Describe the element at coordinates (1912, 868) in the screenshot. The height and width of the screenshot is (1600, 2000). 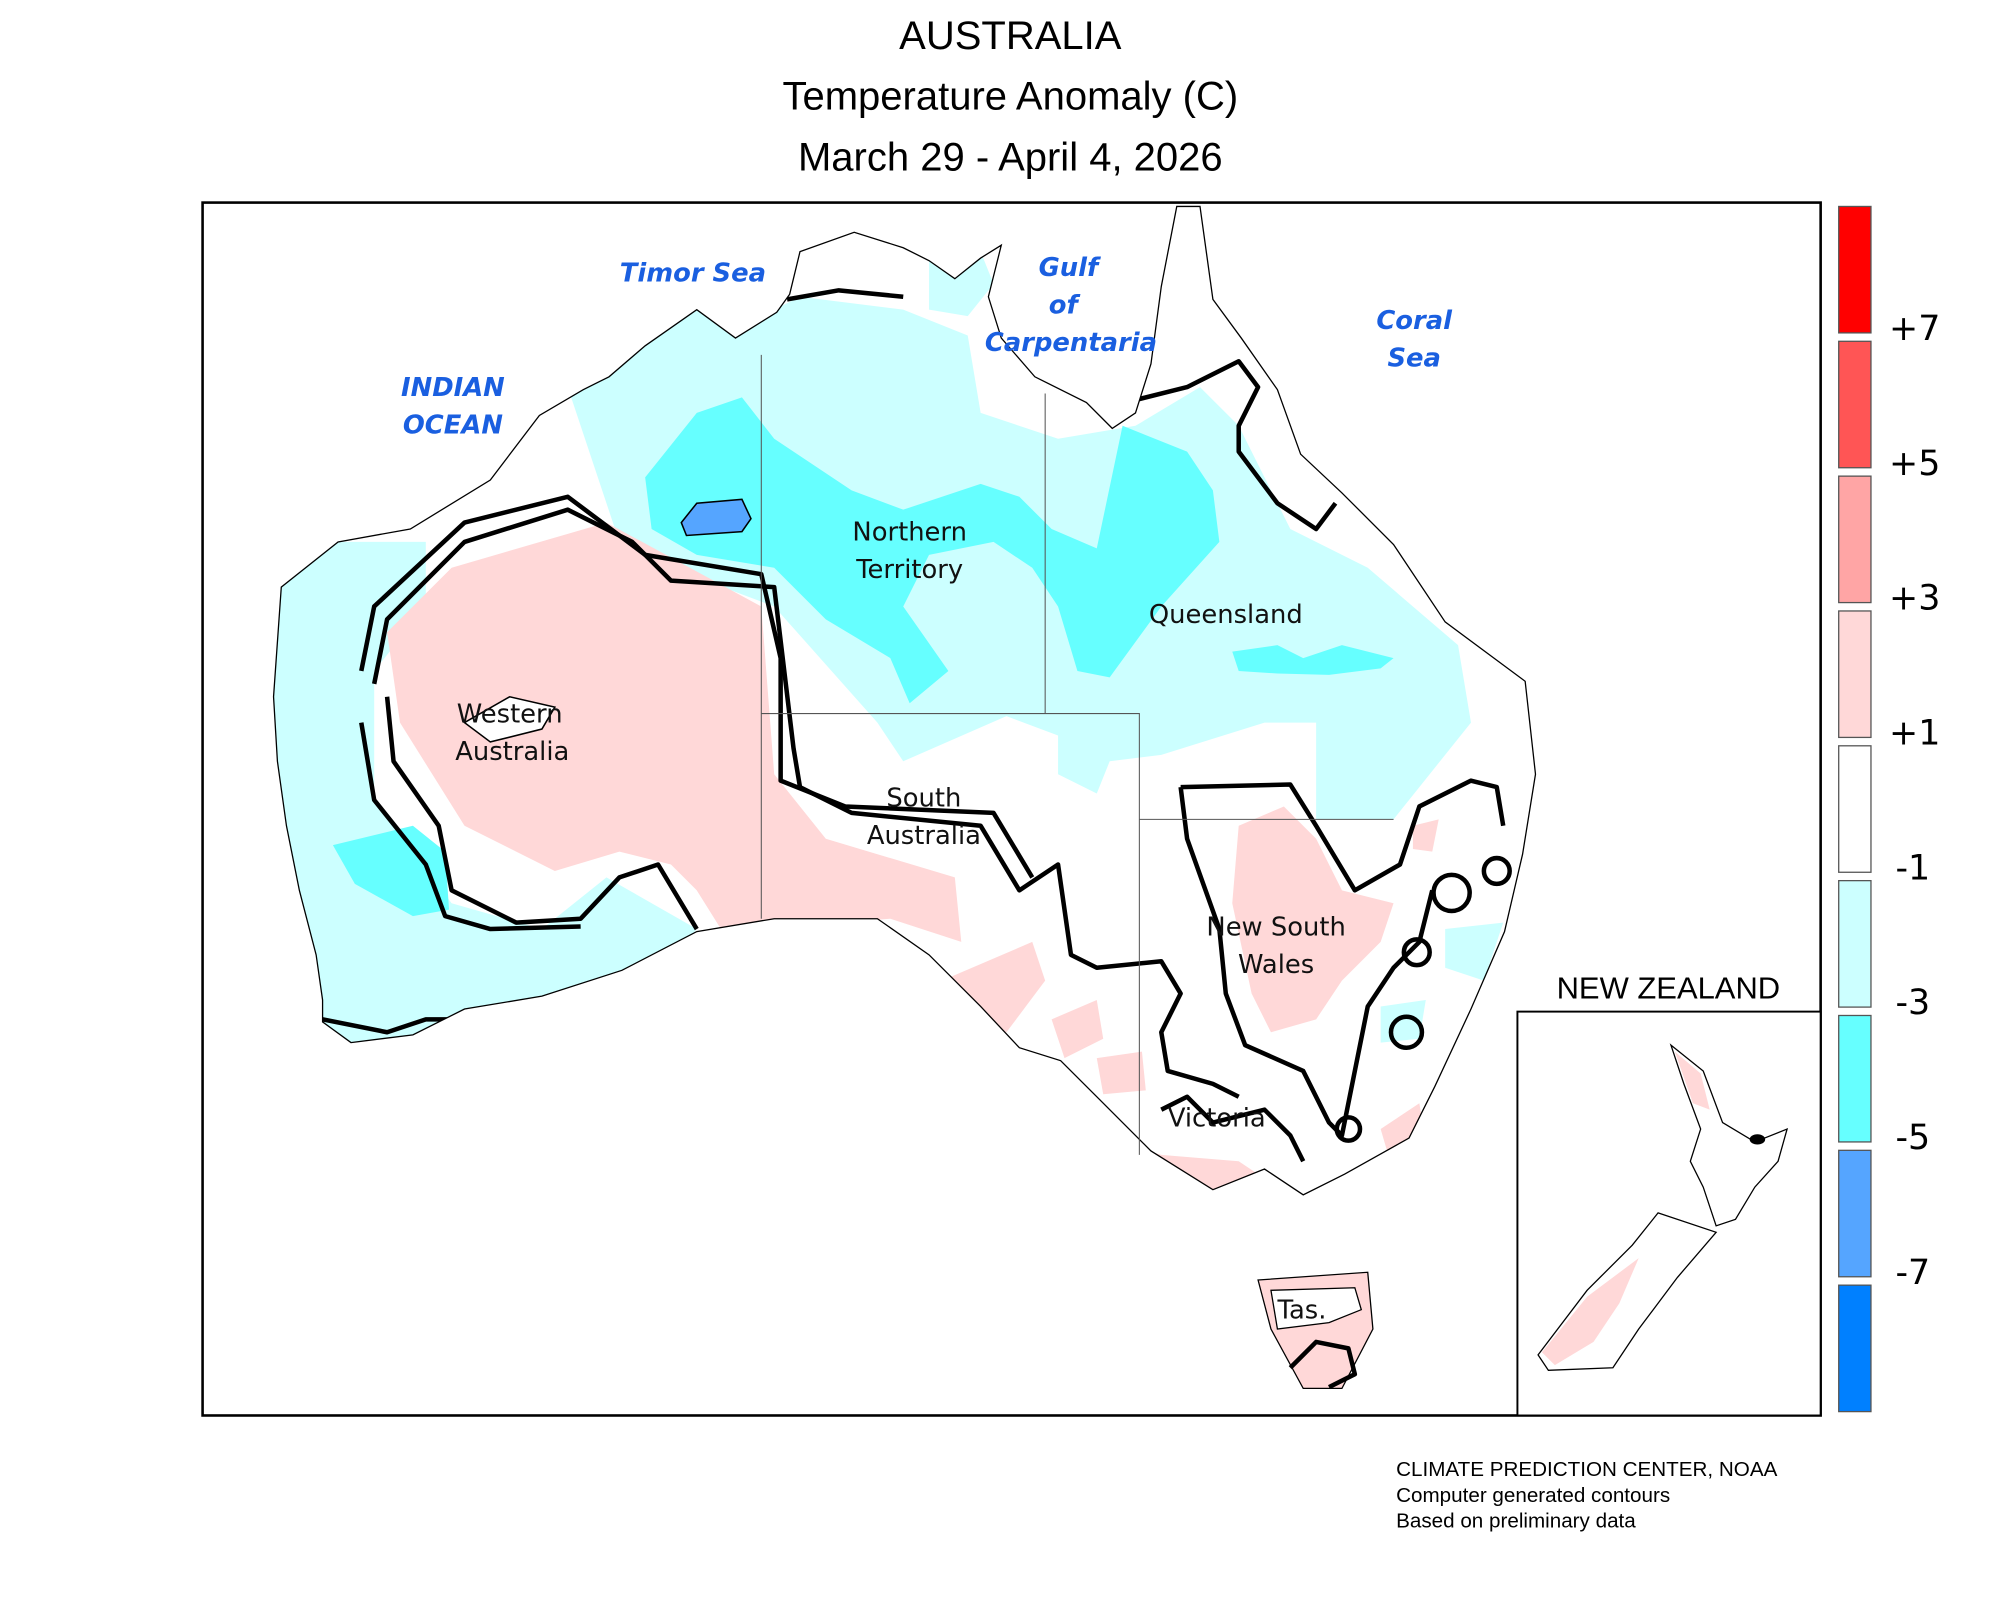
I see `legend-label: -1` at that location.